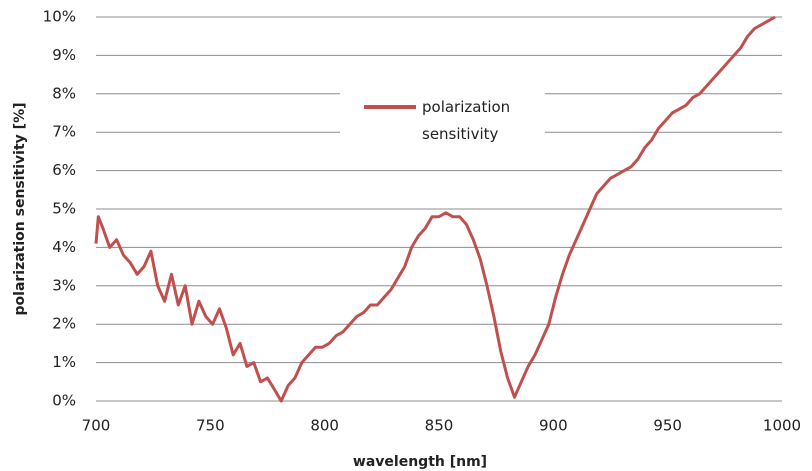  What do you see at coordinates (96, 426) in the screenshot?
I see `x-tick-label: 700` at bounding box center [96, 426].